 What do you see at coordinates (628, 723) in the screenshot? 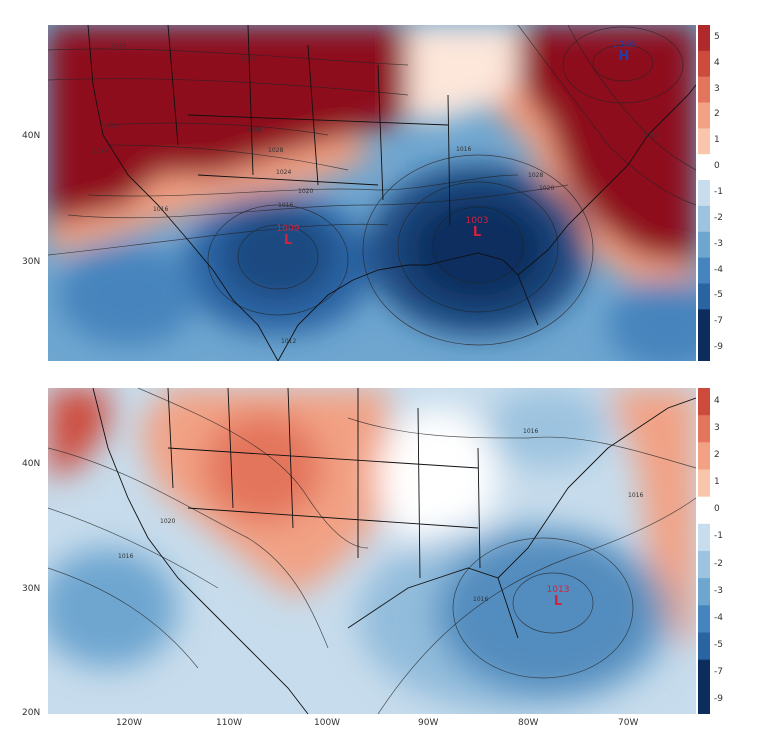
I see `lon-tick-70w: 70W` at bounding box center [628, 723].